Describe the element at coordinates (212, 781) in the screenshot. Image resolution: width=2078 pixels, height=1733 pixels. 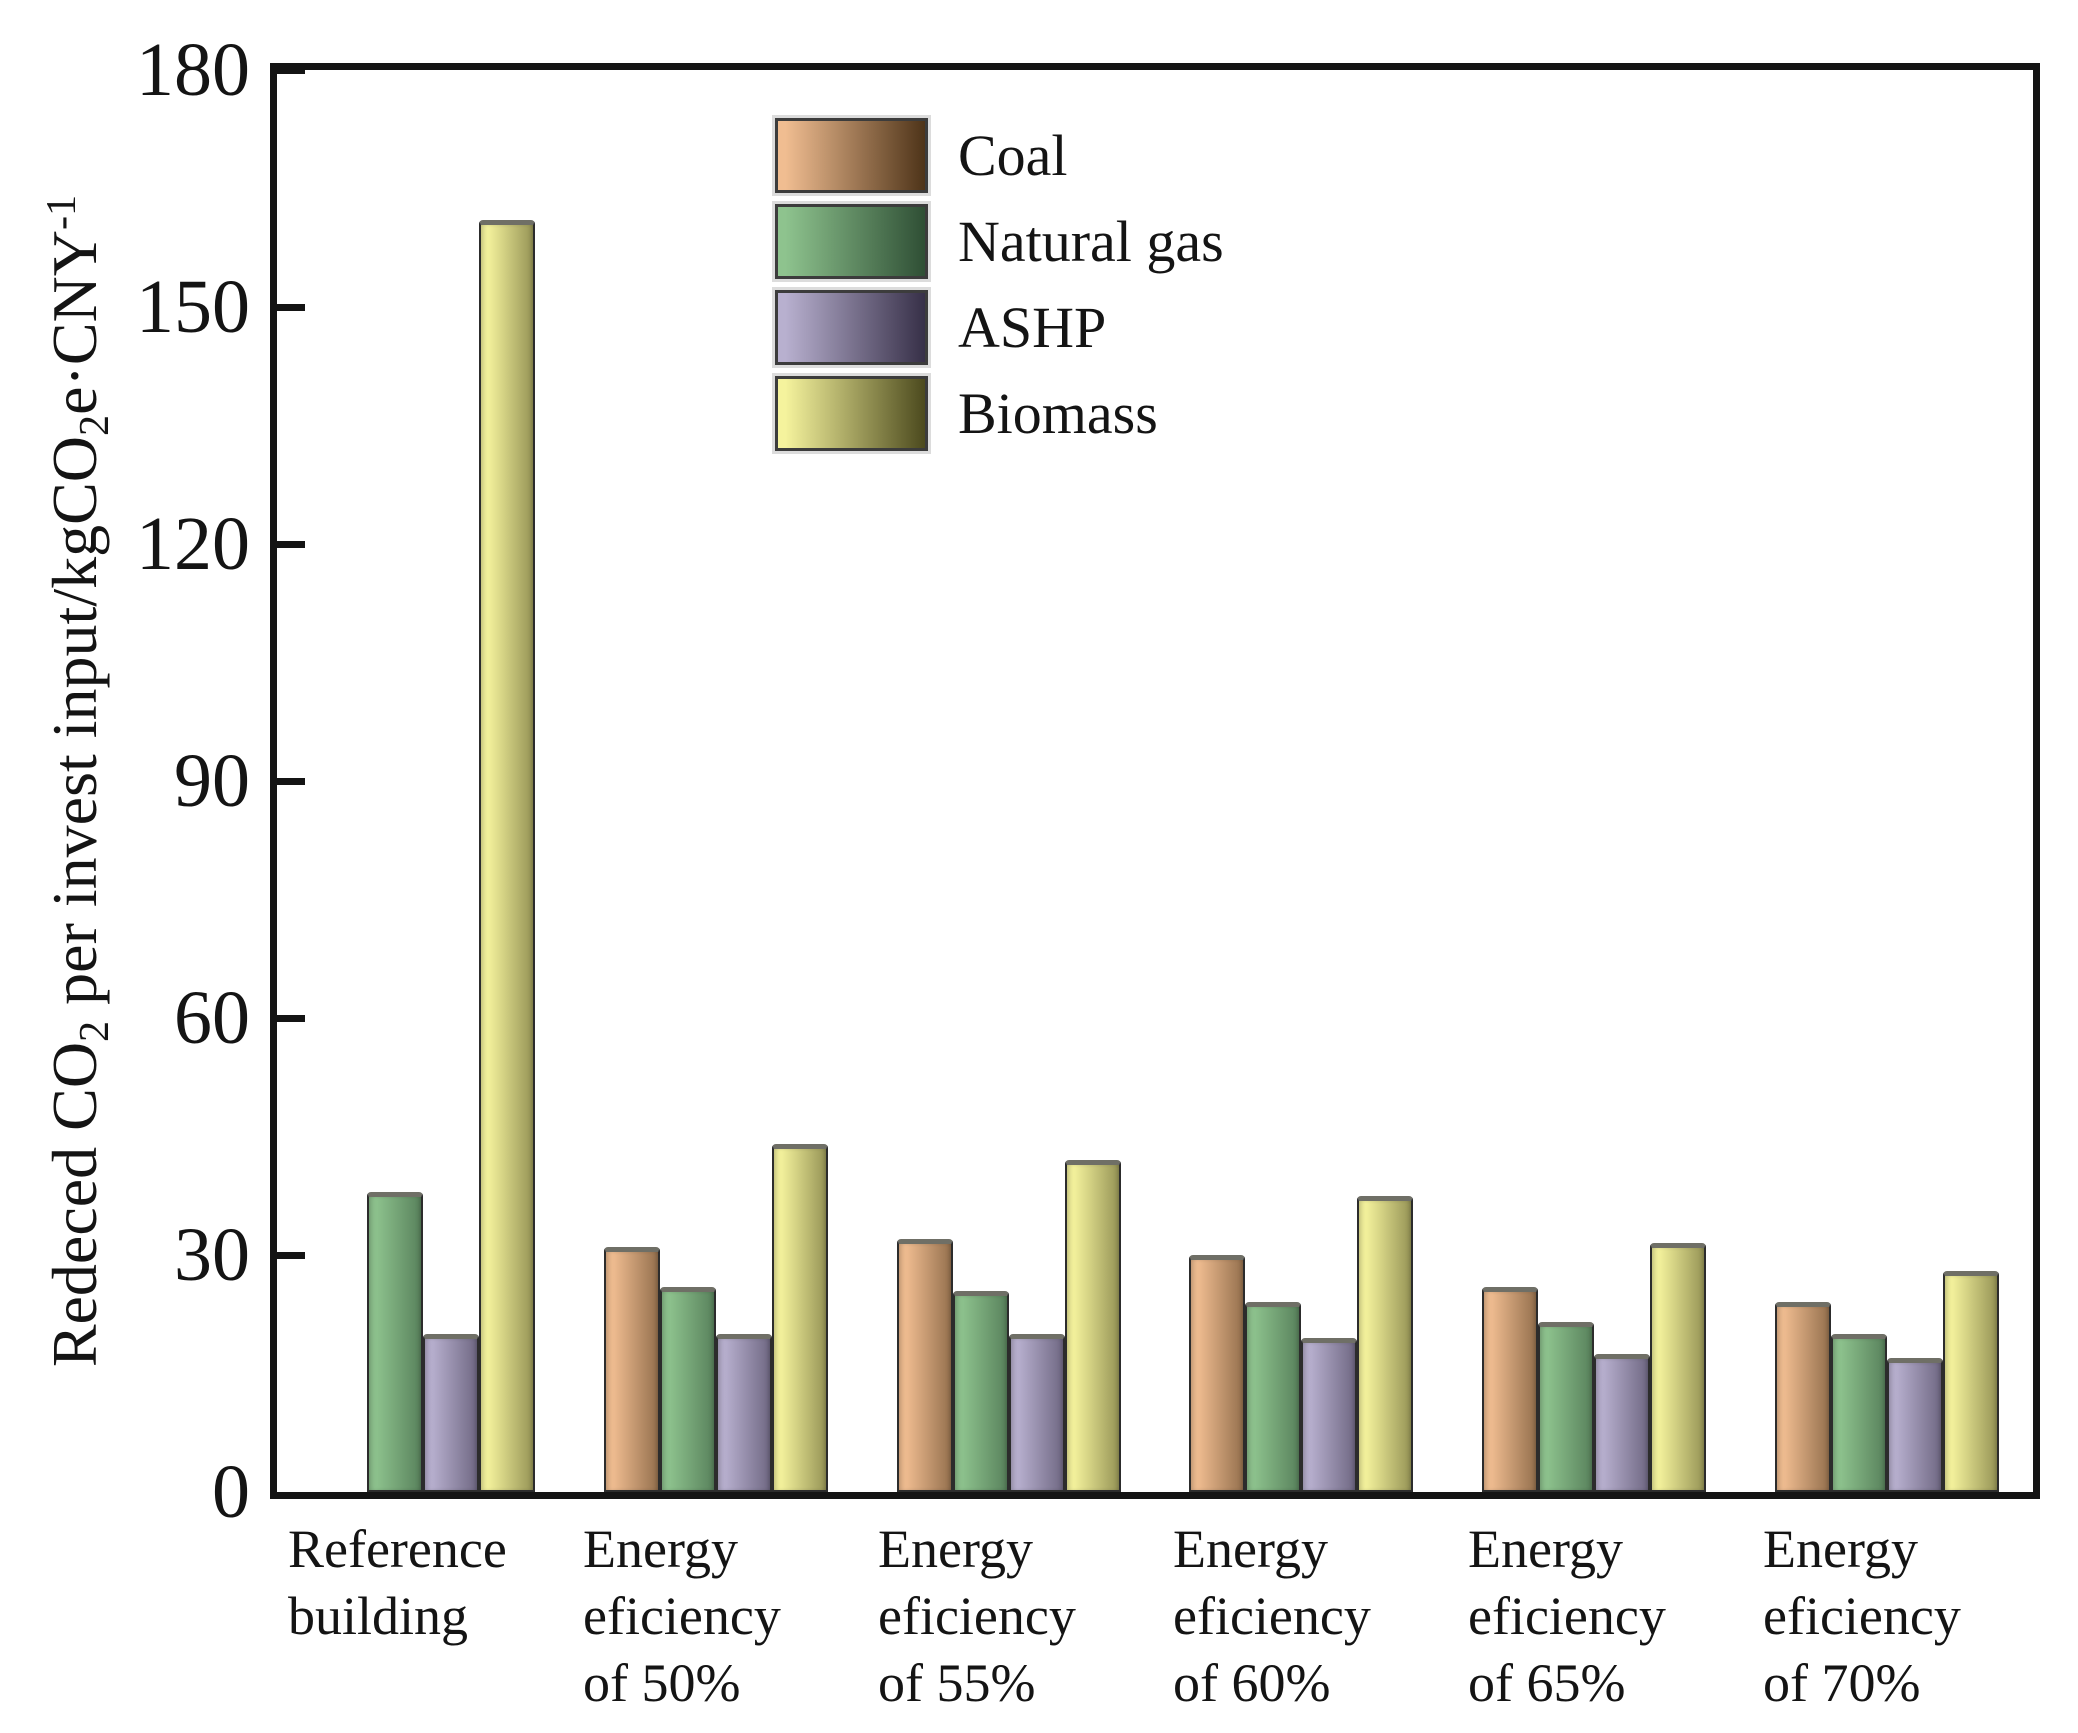
I see `y-tick-label-90: 90` at that location.